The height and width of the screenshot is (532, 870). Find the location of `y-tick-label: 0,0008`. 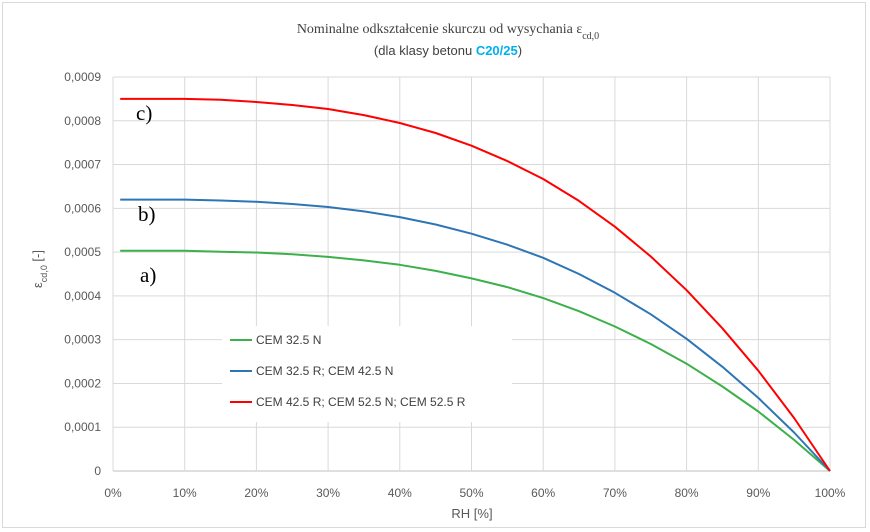

y-tick-label: 0,0008 is located at coordinates (82, 121).